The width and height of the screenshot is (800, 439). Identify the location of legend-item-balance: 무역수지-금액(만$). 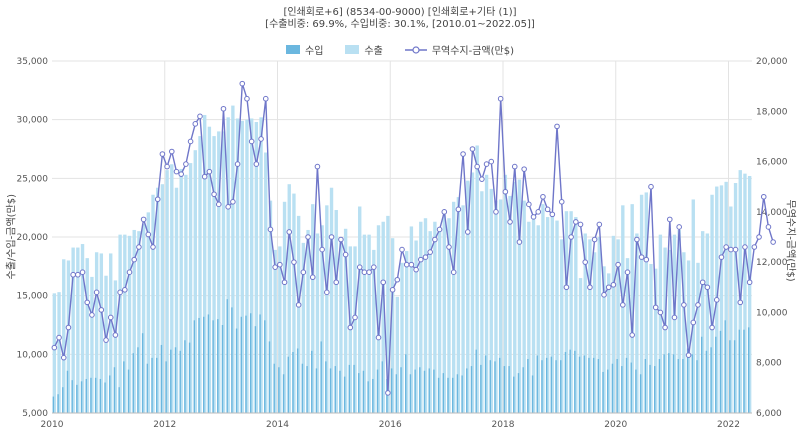
(459, 49).